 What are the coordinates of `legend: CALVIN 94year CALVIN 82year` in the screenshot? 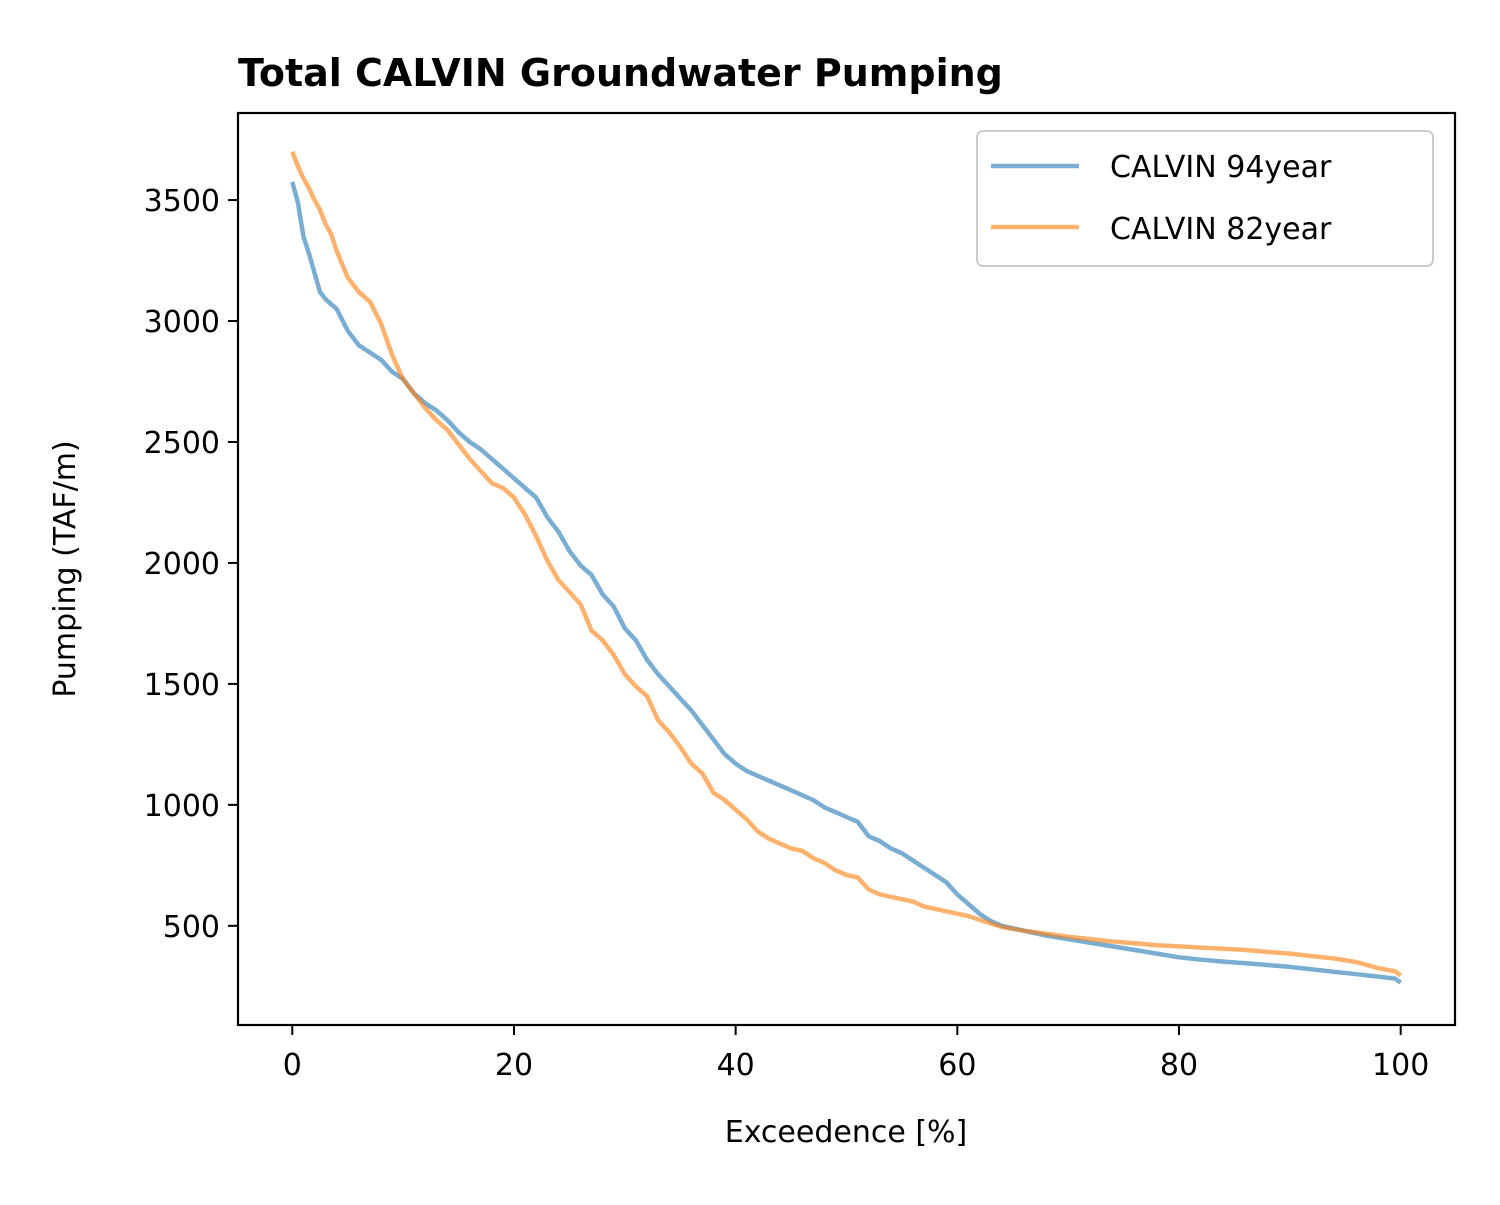 It's located at (1205, 198).